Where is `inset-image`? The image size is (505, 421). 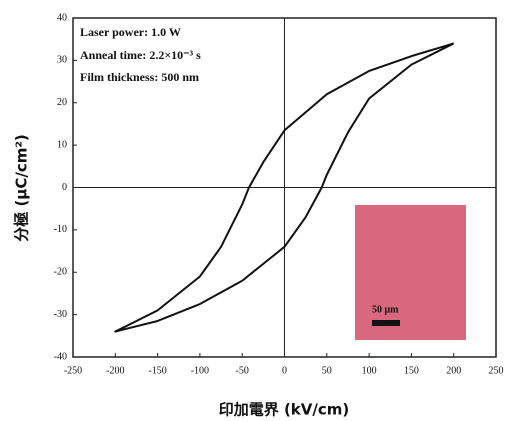
inset-image is located at coordinates (410, 272).